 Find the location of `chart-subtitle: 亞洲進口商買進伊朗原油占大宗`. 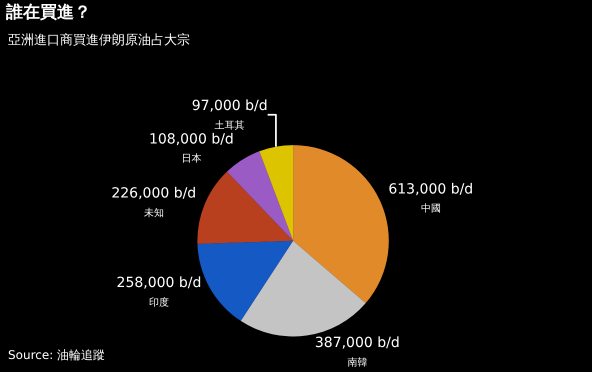

chart-subtitle: 亞洲進口商買進伊朗原油占大宗 is located at coordinates (99, 40).